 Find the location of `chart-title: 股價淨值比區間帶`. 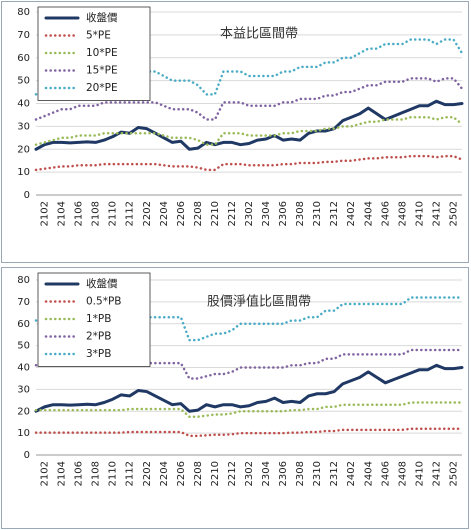

chart-title: 股價淨值比區間帶 is located at coordinates (259, 302).